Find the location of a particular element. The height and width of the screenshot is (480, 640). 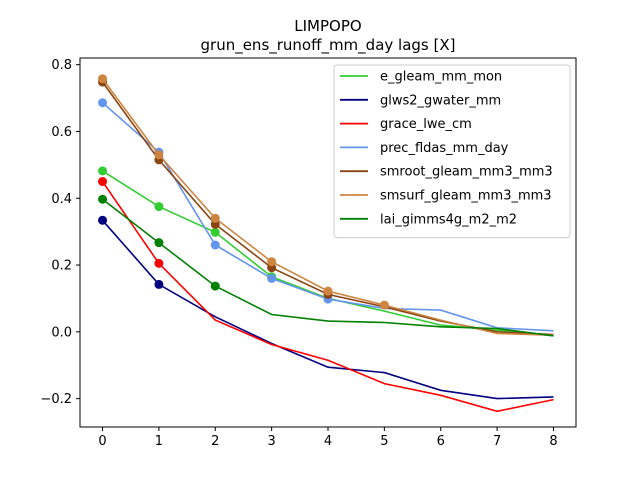

chart-title: LIMPOPO is located at coordinates (327, 26).